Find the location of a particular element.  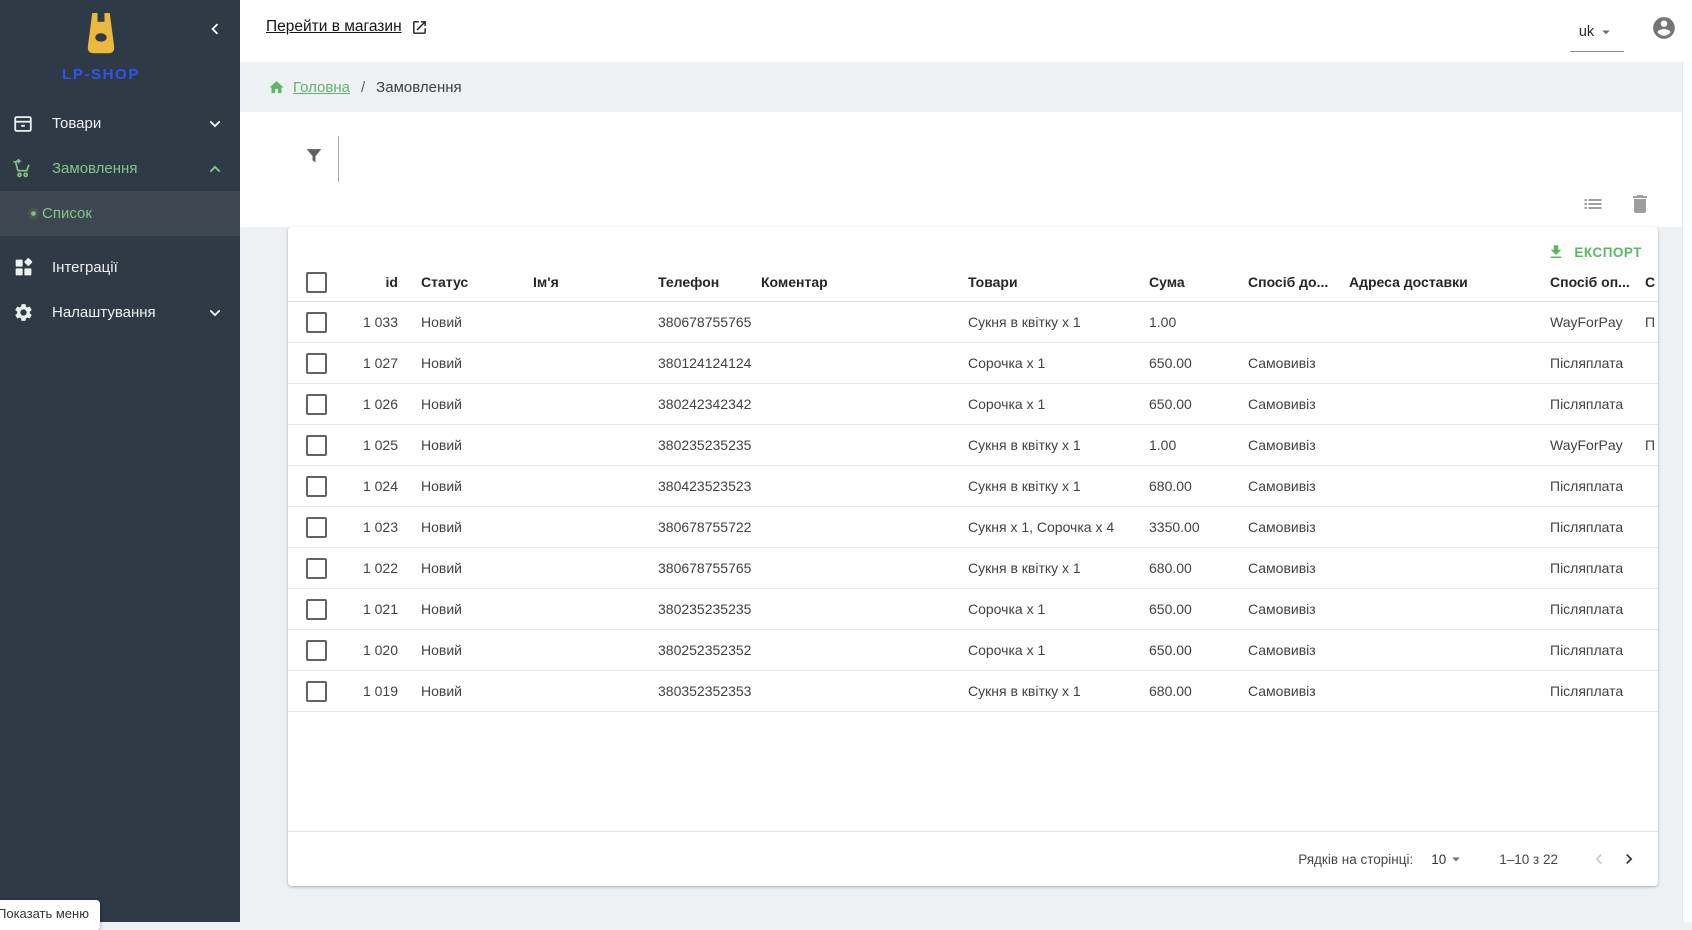

column-header-select is located at coordinates (310, 282).